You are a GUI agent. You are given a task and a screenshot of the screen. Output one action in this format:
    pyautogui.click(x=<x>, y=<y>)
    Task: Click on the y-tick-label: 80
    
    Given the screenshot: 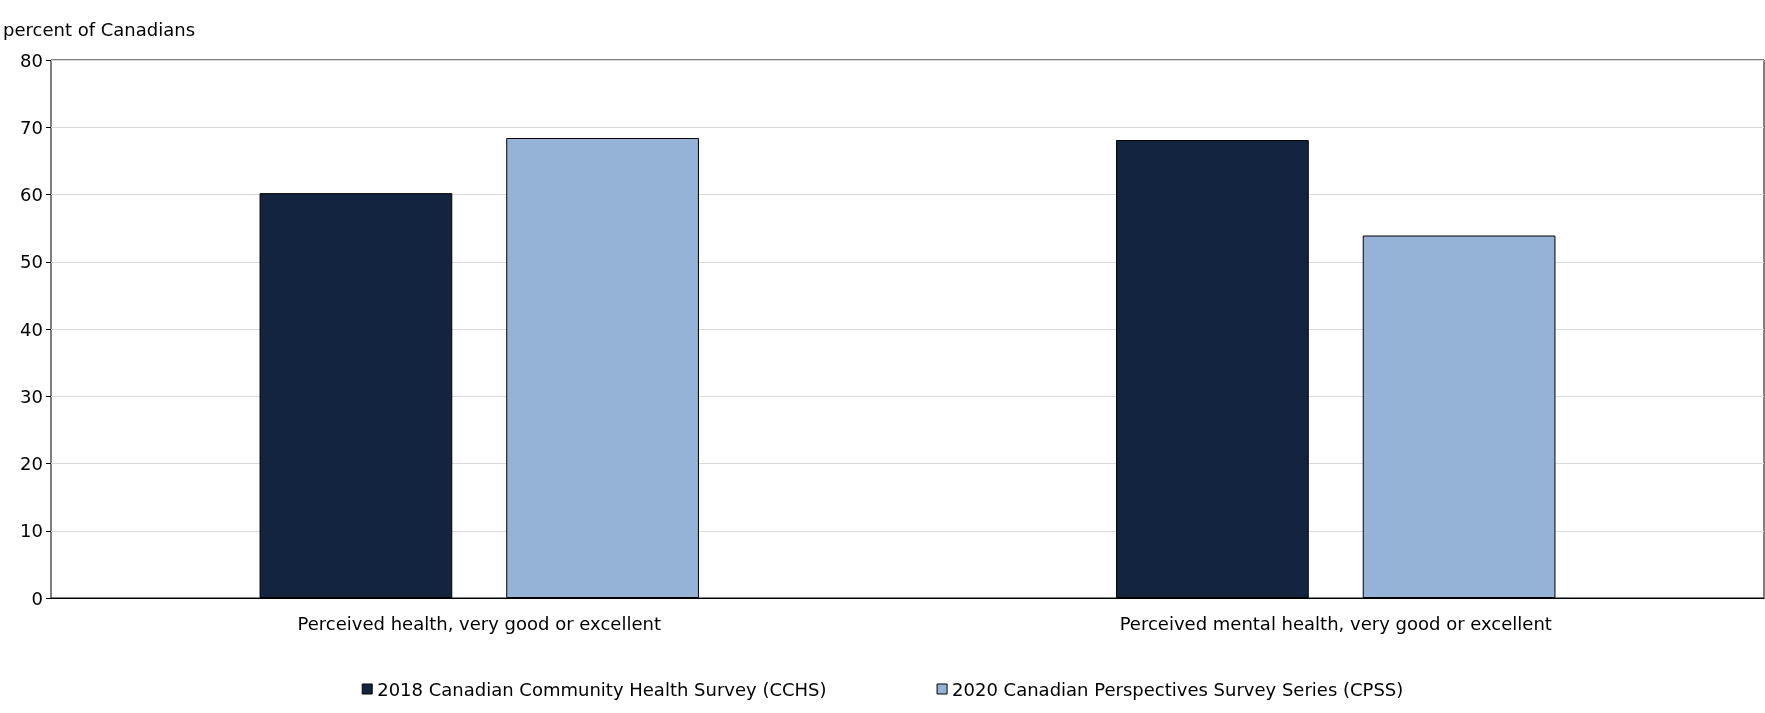 What is the action you would take?
    pyautogui.click(x=31, y=60)
    